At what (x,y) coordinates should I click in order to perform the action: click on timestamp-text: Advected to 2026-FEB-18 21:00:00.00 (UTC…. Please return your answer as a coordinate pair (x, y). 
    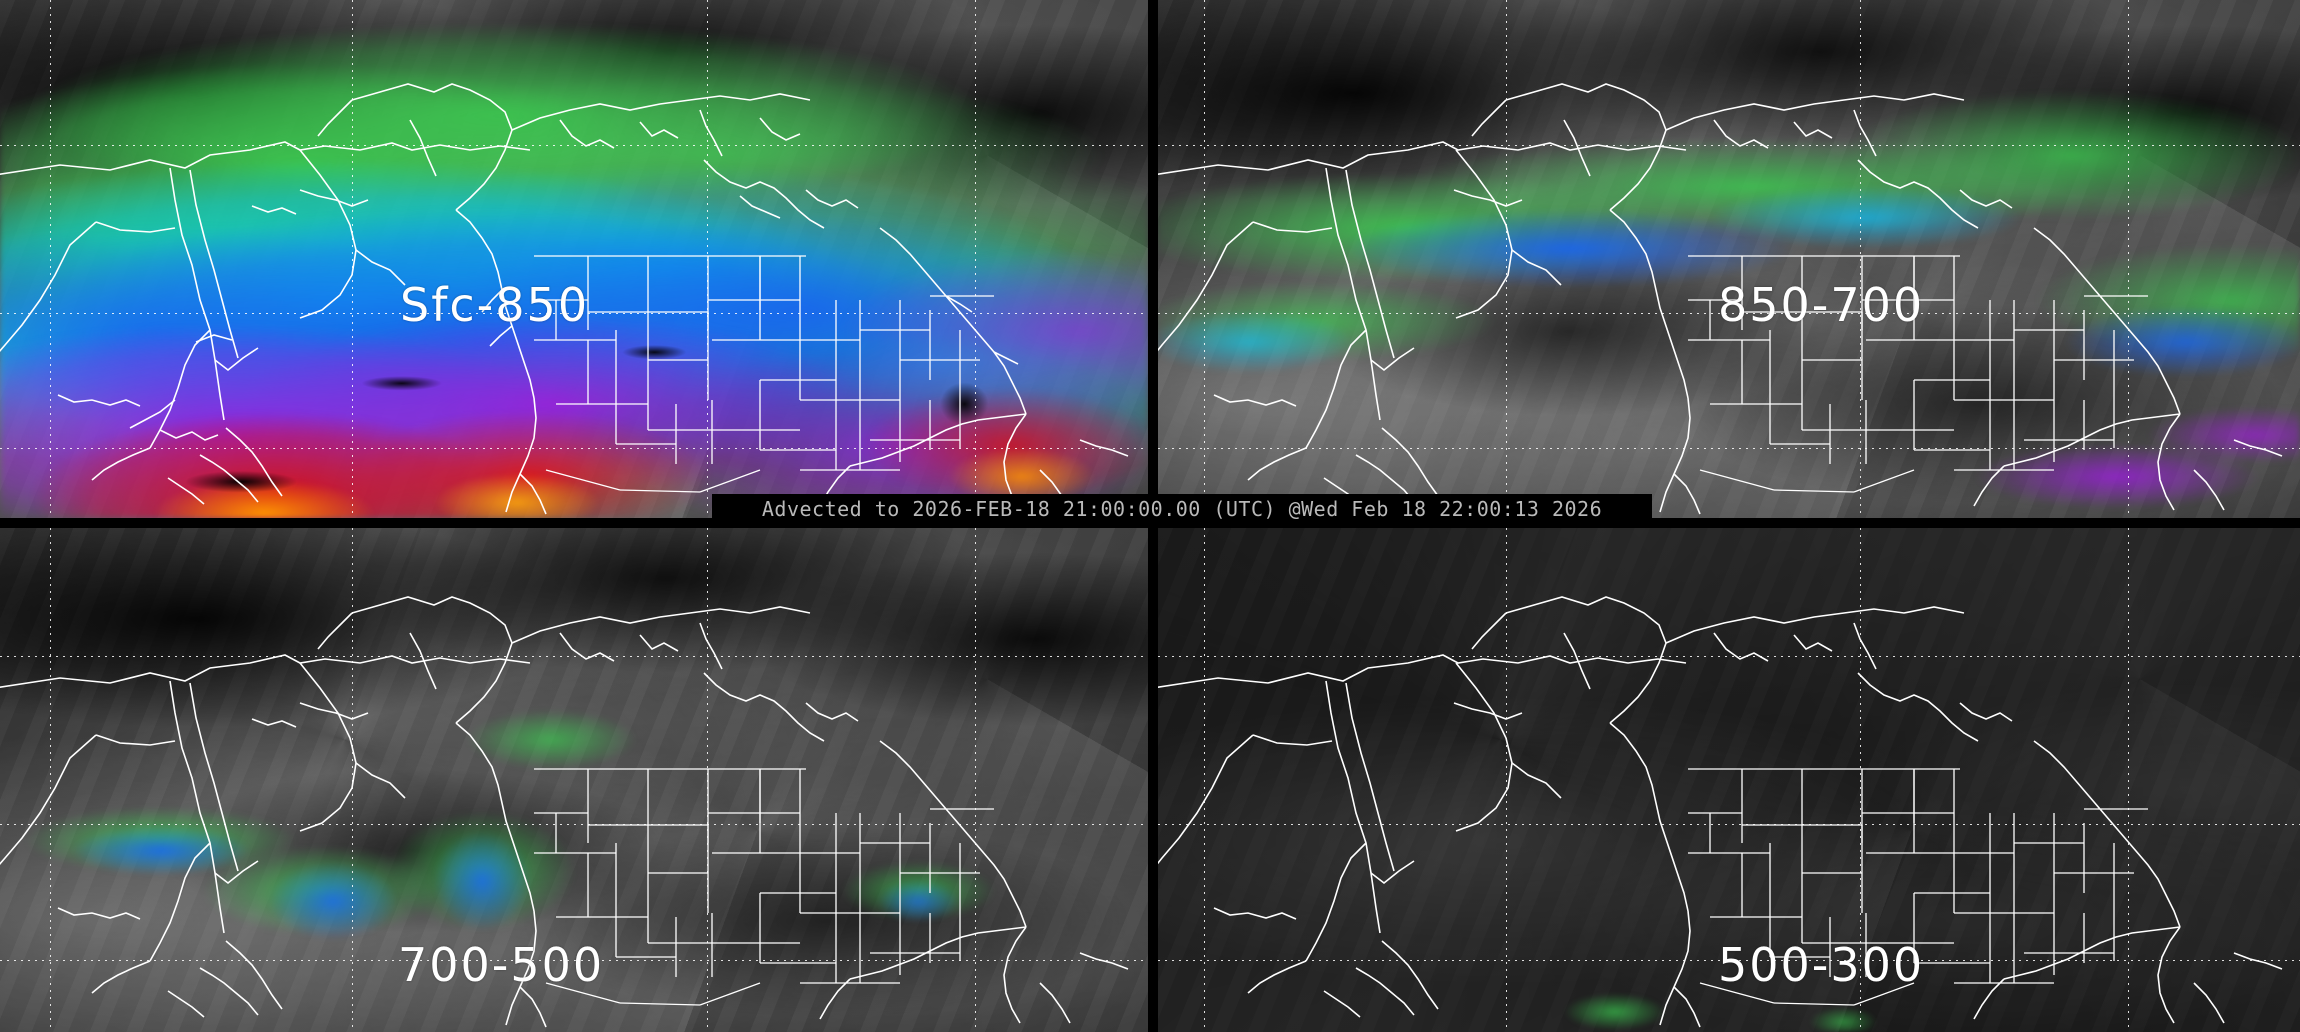
    Looking at the image, I should click on (1182, 509).